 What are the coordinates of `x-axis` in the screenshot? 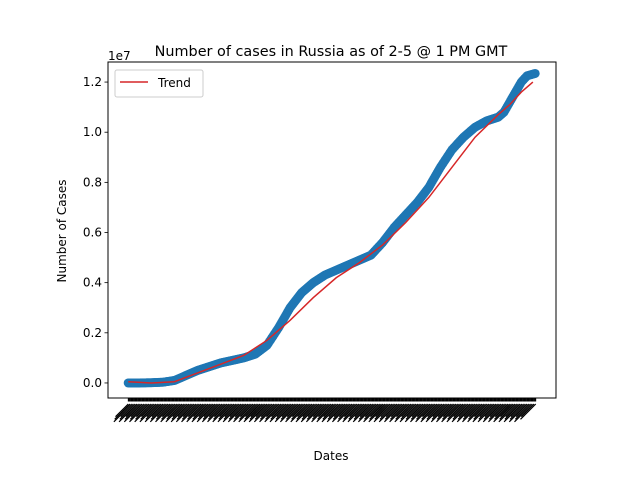 It's located at (325, 410).